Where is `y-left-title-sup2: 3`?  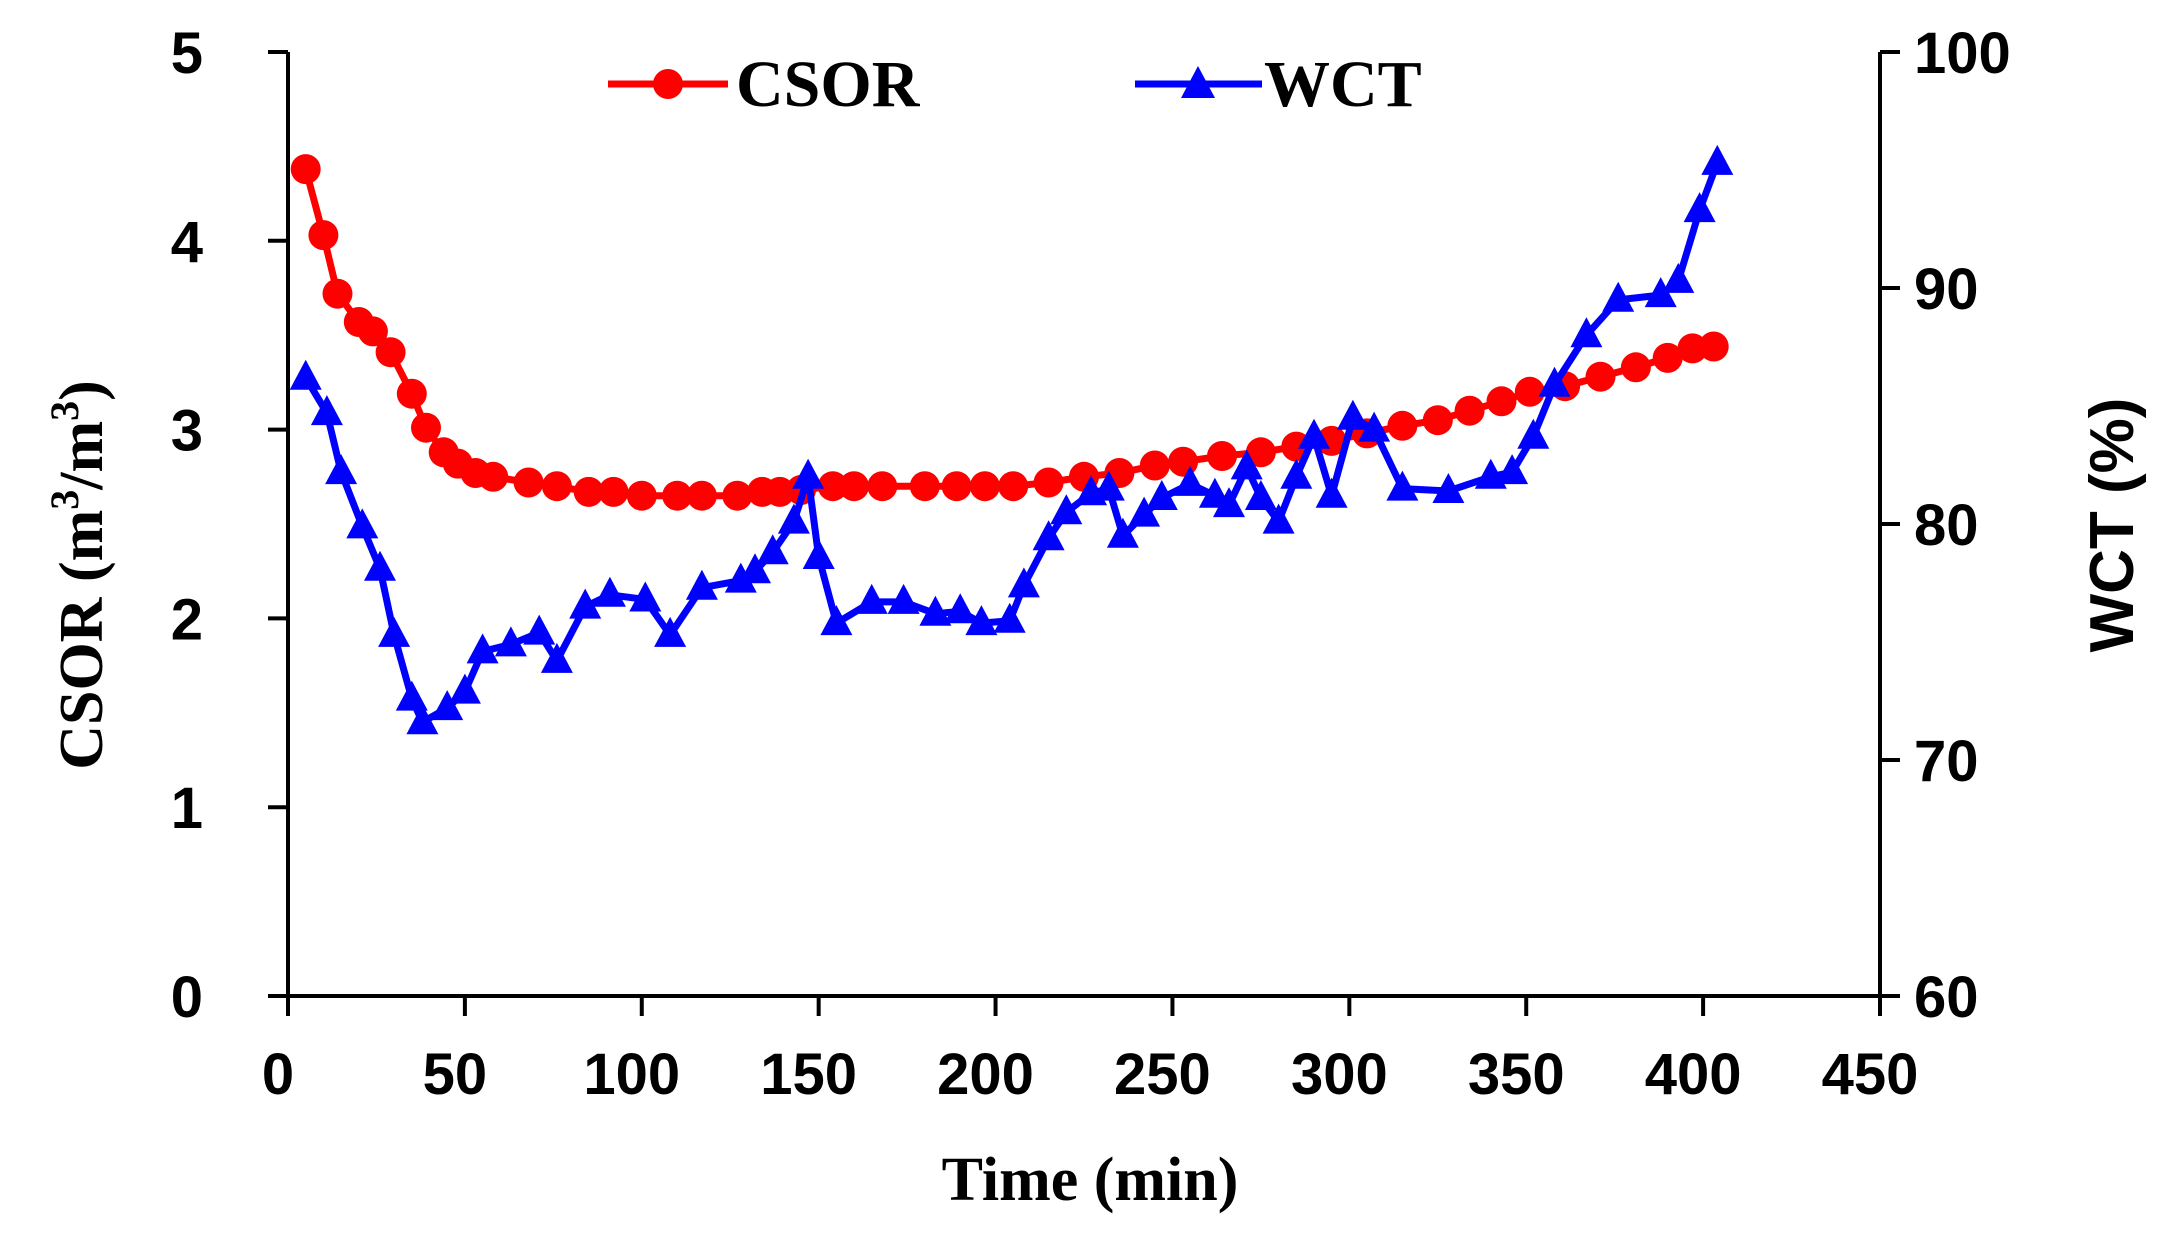 y-left-title-sup2: 3 is located at coordinates (64, 411).